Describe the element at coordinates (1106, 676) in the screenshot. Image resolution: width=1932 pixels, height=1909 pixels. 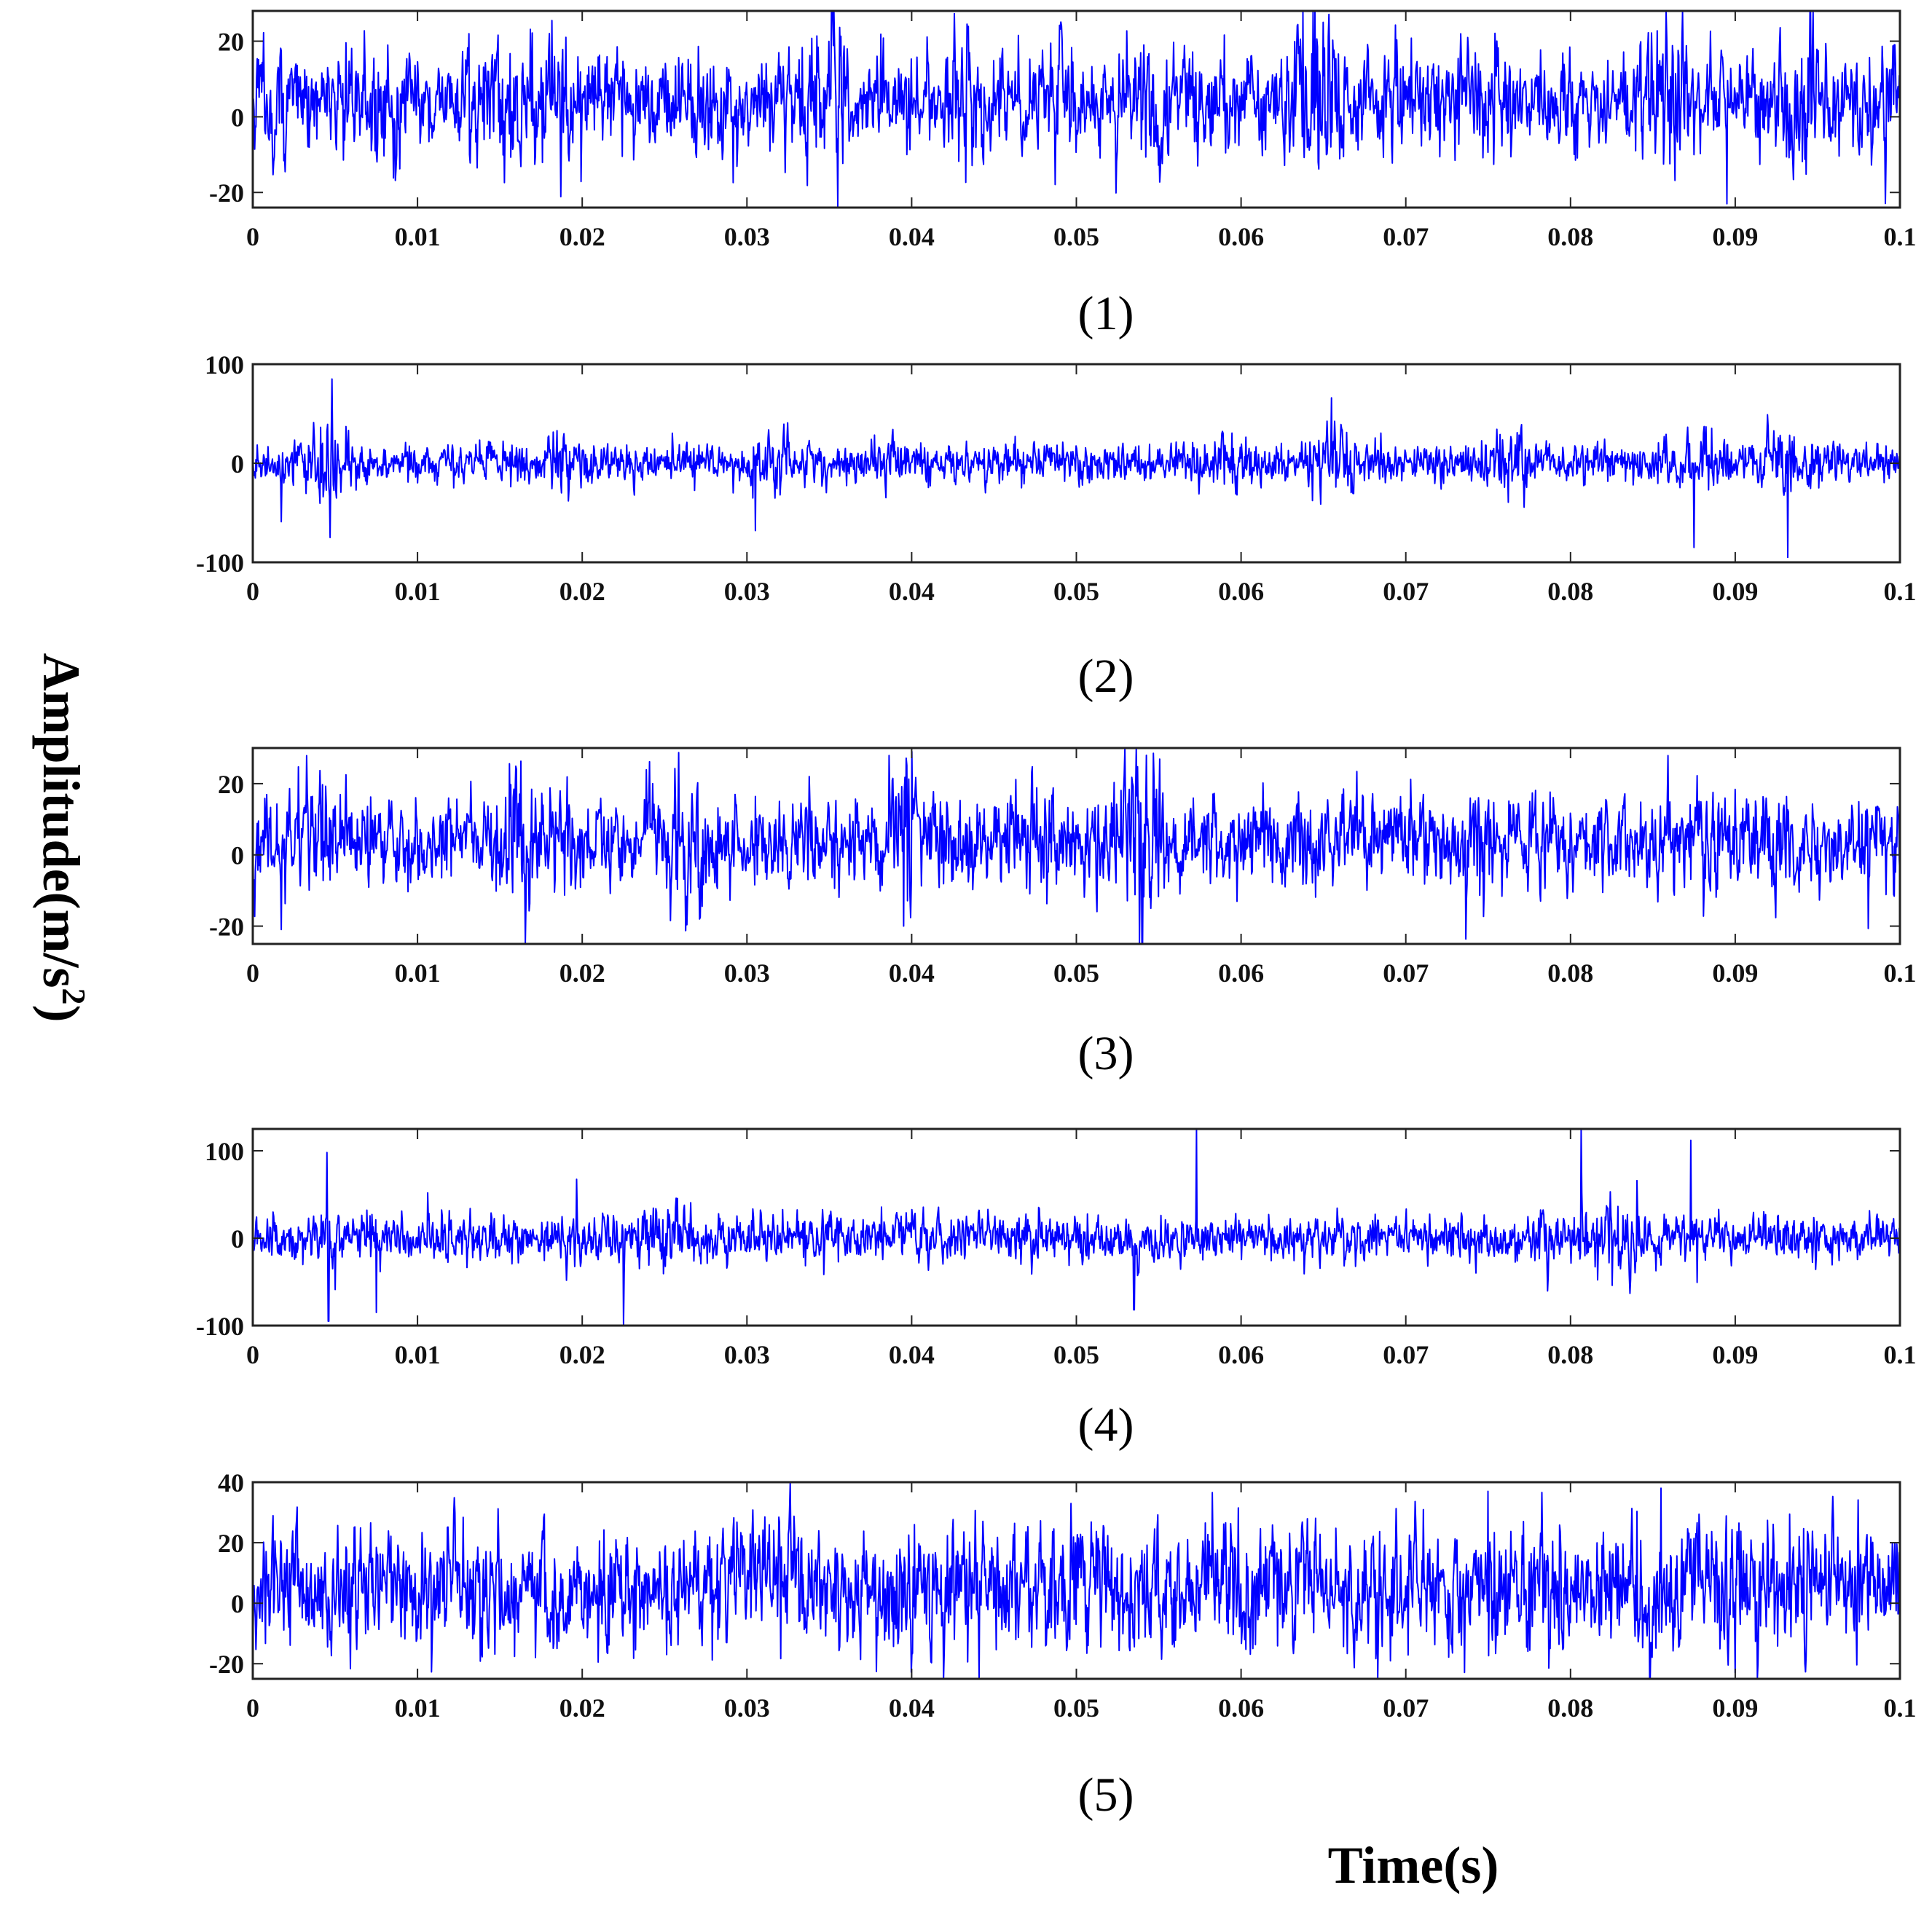
I see `subplot-caption: (2)` at that location.